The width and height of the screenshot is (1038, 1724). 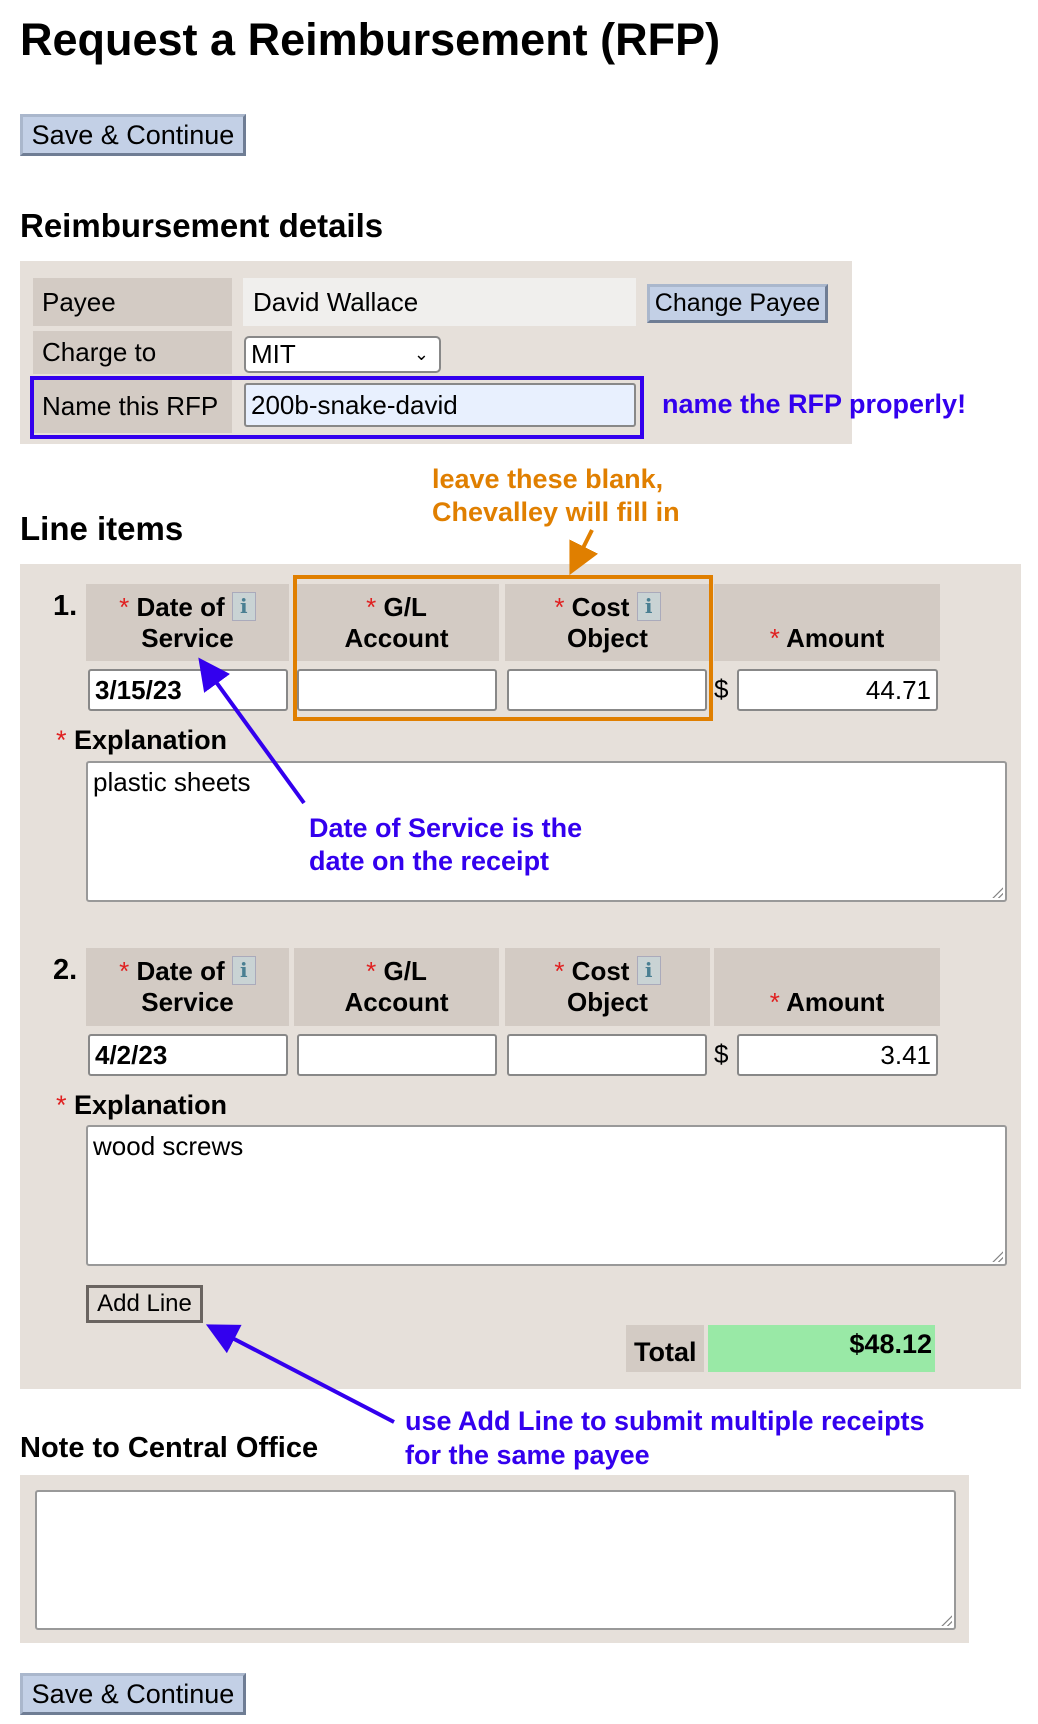 What do you see at coordinates (439, 302) in the screenshot?
I see `payee-value: David Wallace` at bounding box center [439, 302].